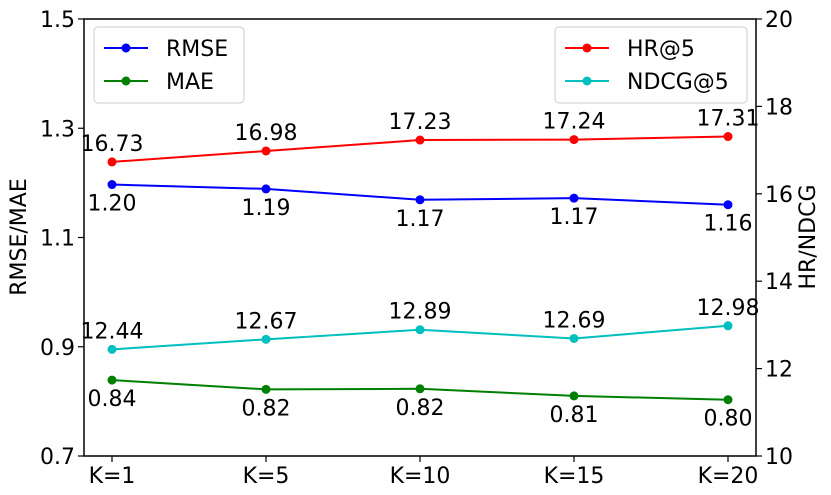 The width and height of the screenshot is (831, 495). I want to click on legend-top-right: HR@5 NDCG@5, so click(651, 65).